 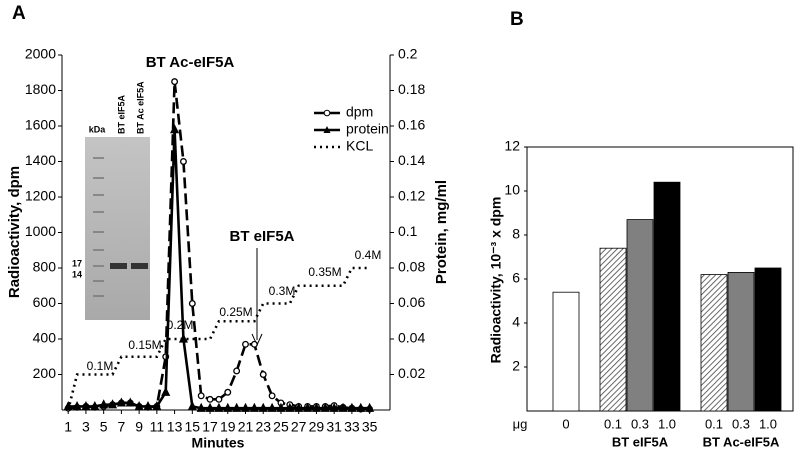 What do you see at coordinates (261, 236) in the screenshot?
I see `annotation: BT eIF5A` at bounding box center [261, 236].